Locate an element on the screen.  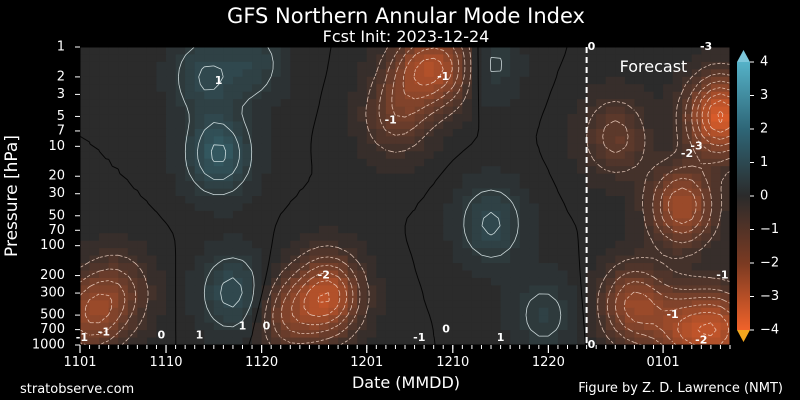
y-tick-label: 7 is located at coordinates (61, 130).